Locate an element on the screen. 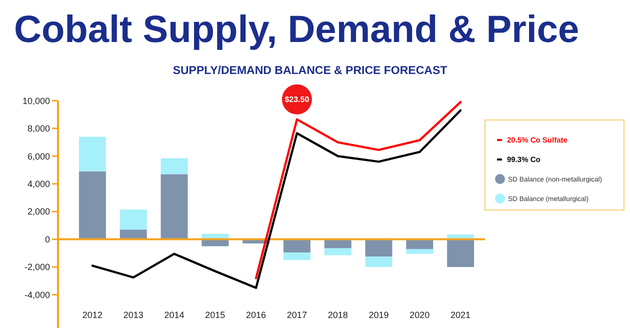 This screenshot has width=630, height=331. x-tick-label: 2020 is located at coordinates (420, 315).